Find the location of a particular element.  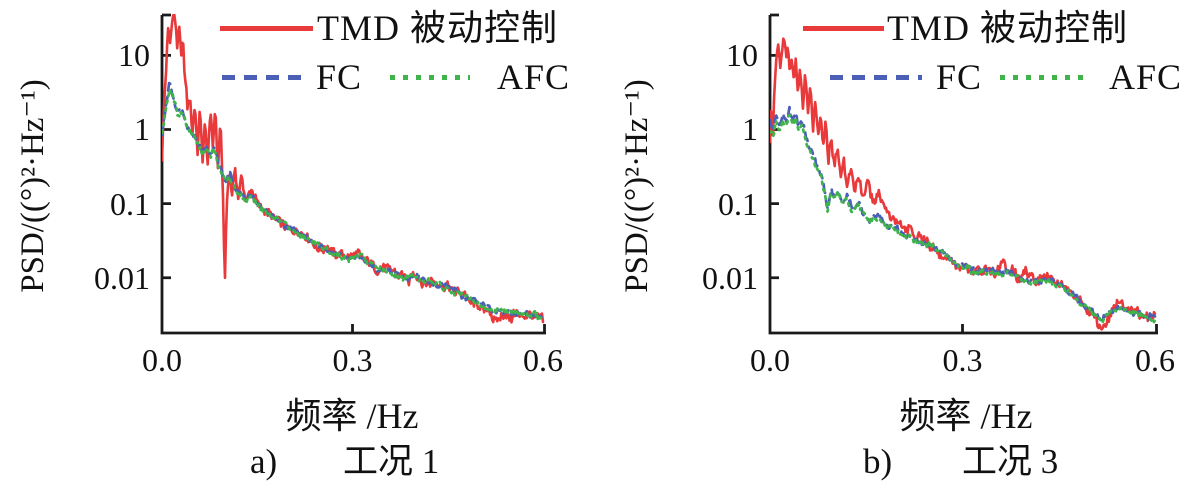

legend-label-fc-b: FC is located at coordinates (959, 77).